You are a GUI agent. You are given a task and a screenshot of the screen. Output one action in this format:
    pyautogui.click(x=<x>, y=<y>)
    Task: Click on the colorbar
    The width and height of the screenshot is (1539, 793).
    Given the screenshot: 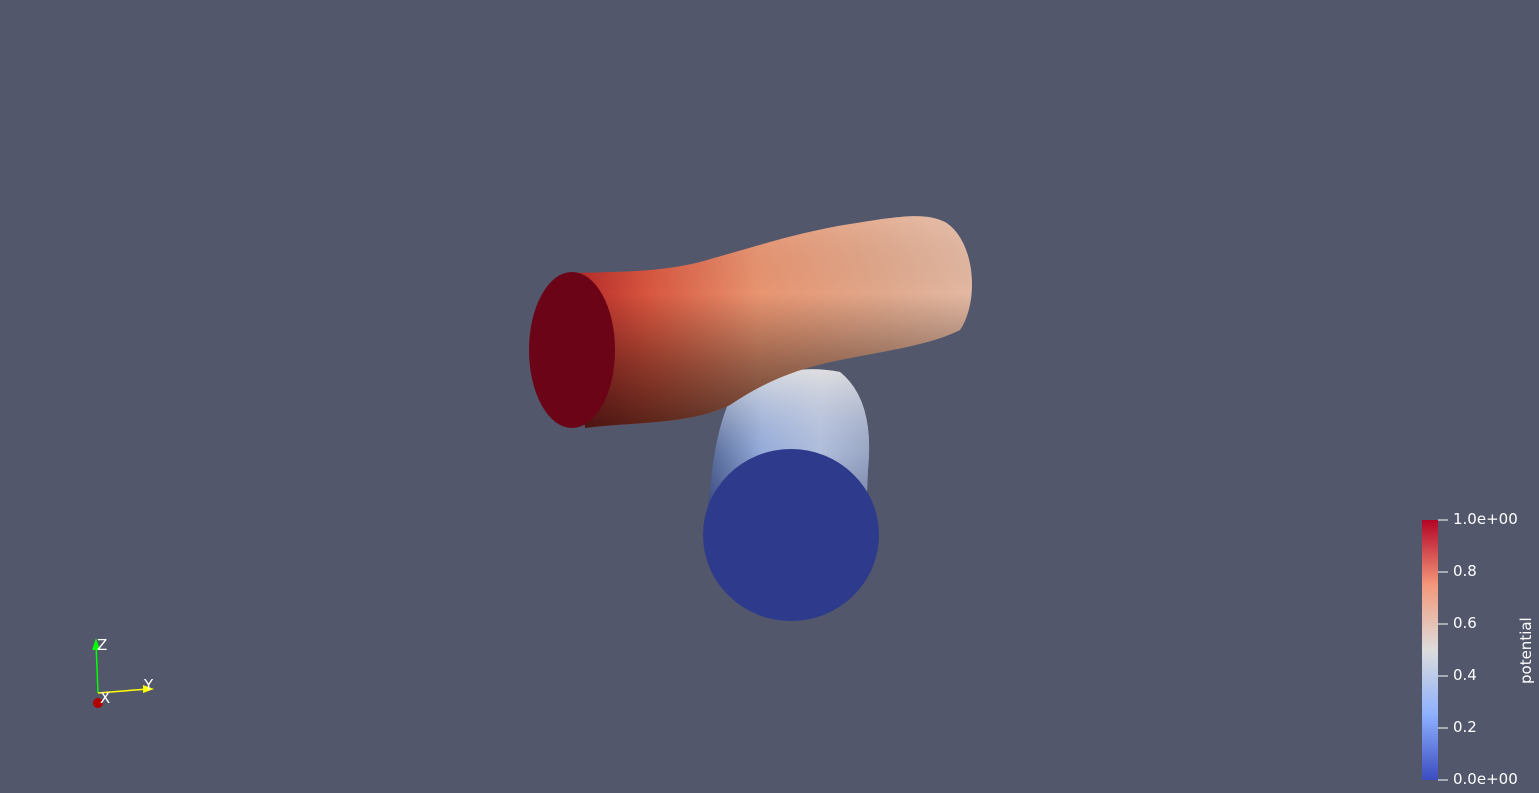 What is the action you would take?
    pyautogui.click(x=1435, y=650)
    